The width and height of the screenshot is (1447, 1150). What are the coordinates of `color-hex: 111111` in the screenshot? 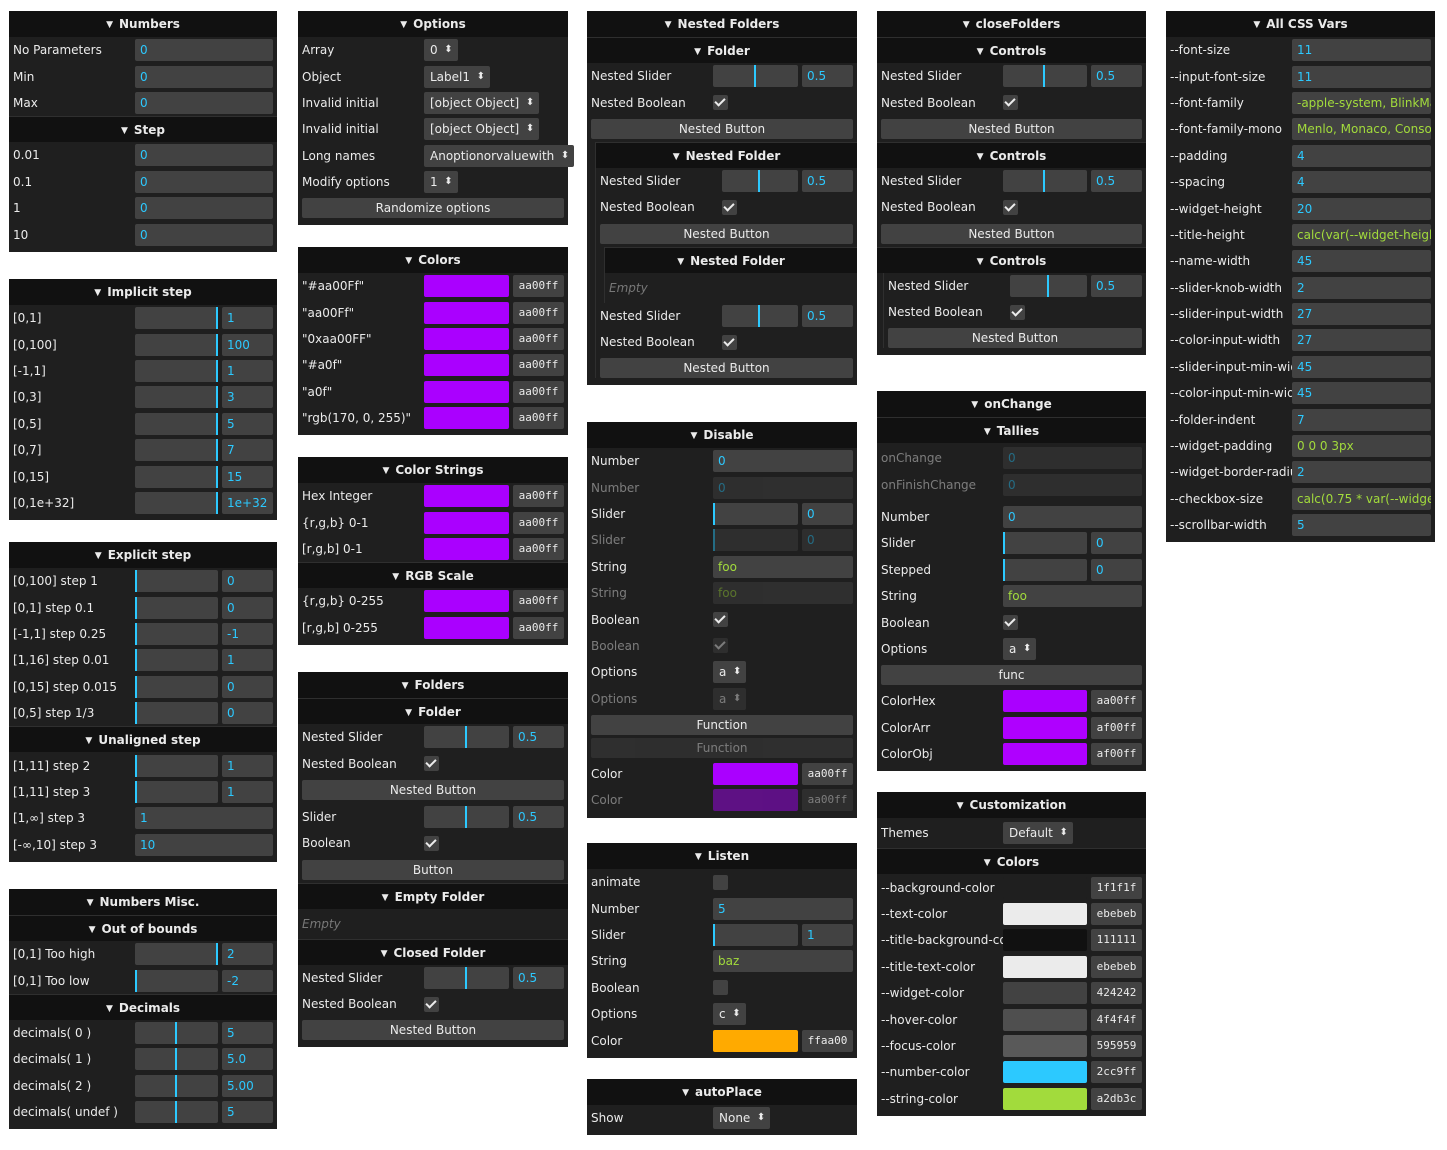 It's located at (1116, 940).